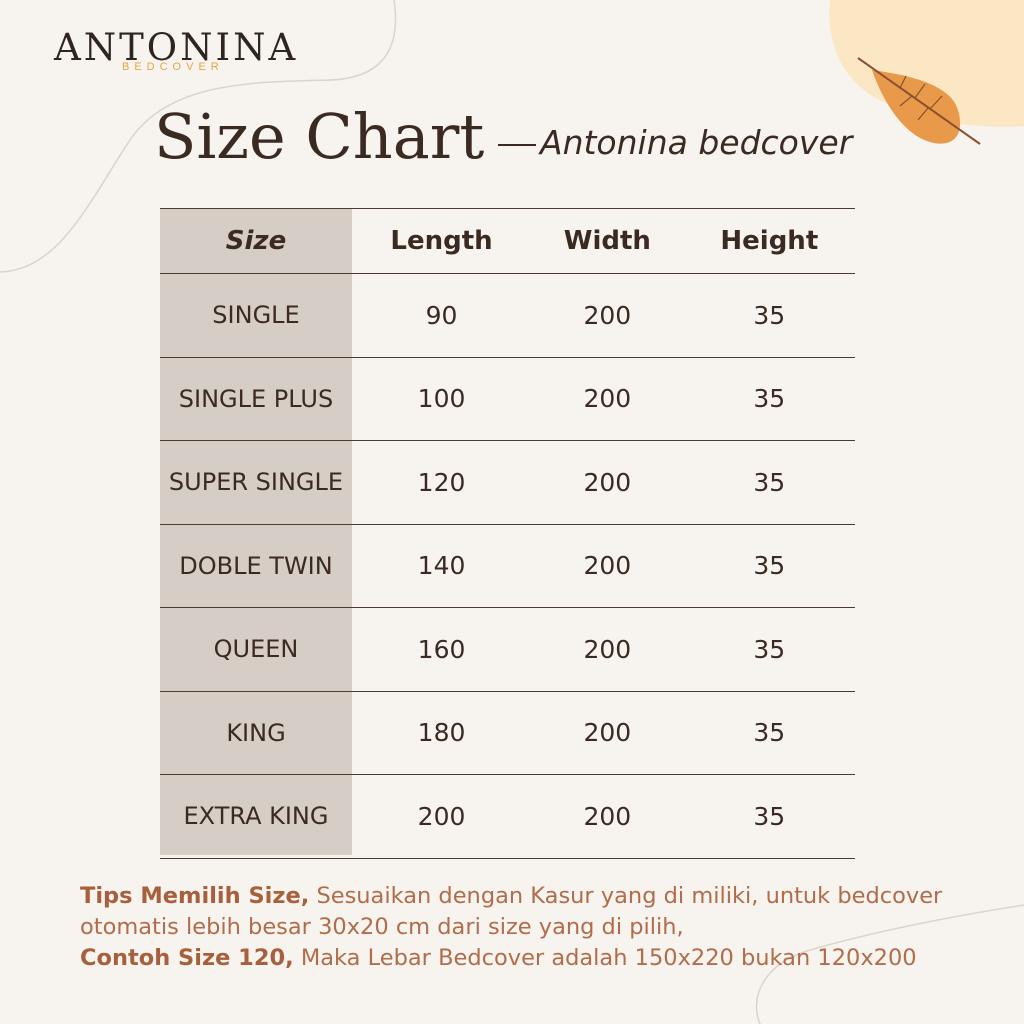 Image resolution: width=1024 pixels, height=1024 pixels. Describe the element at coordinates (441, 816) in the screenshot. I see `length-cell: 200` at that location.